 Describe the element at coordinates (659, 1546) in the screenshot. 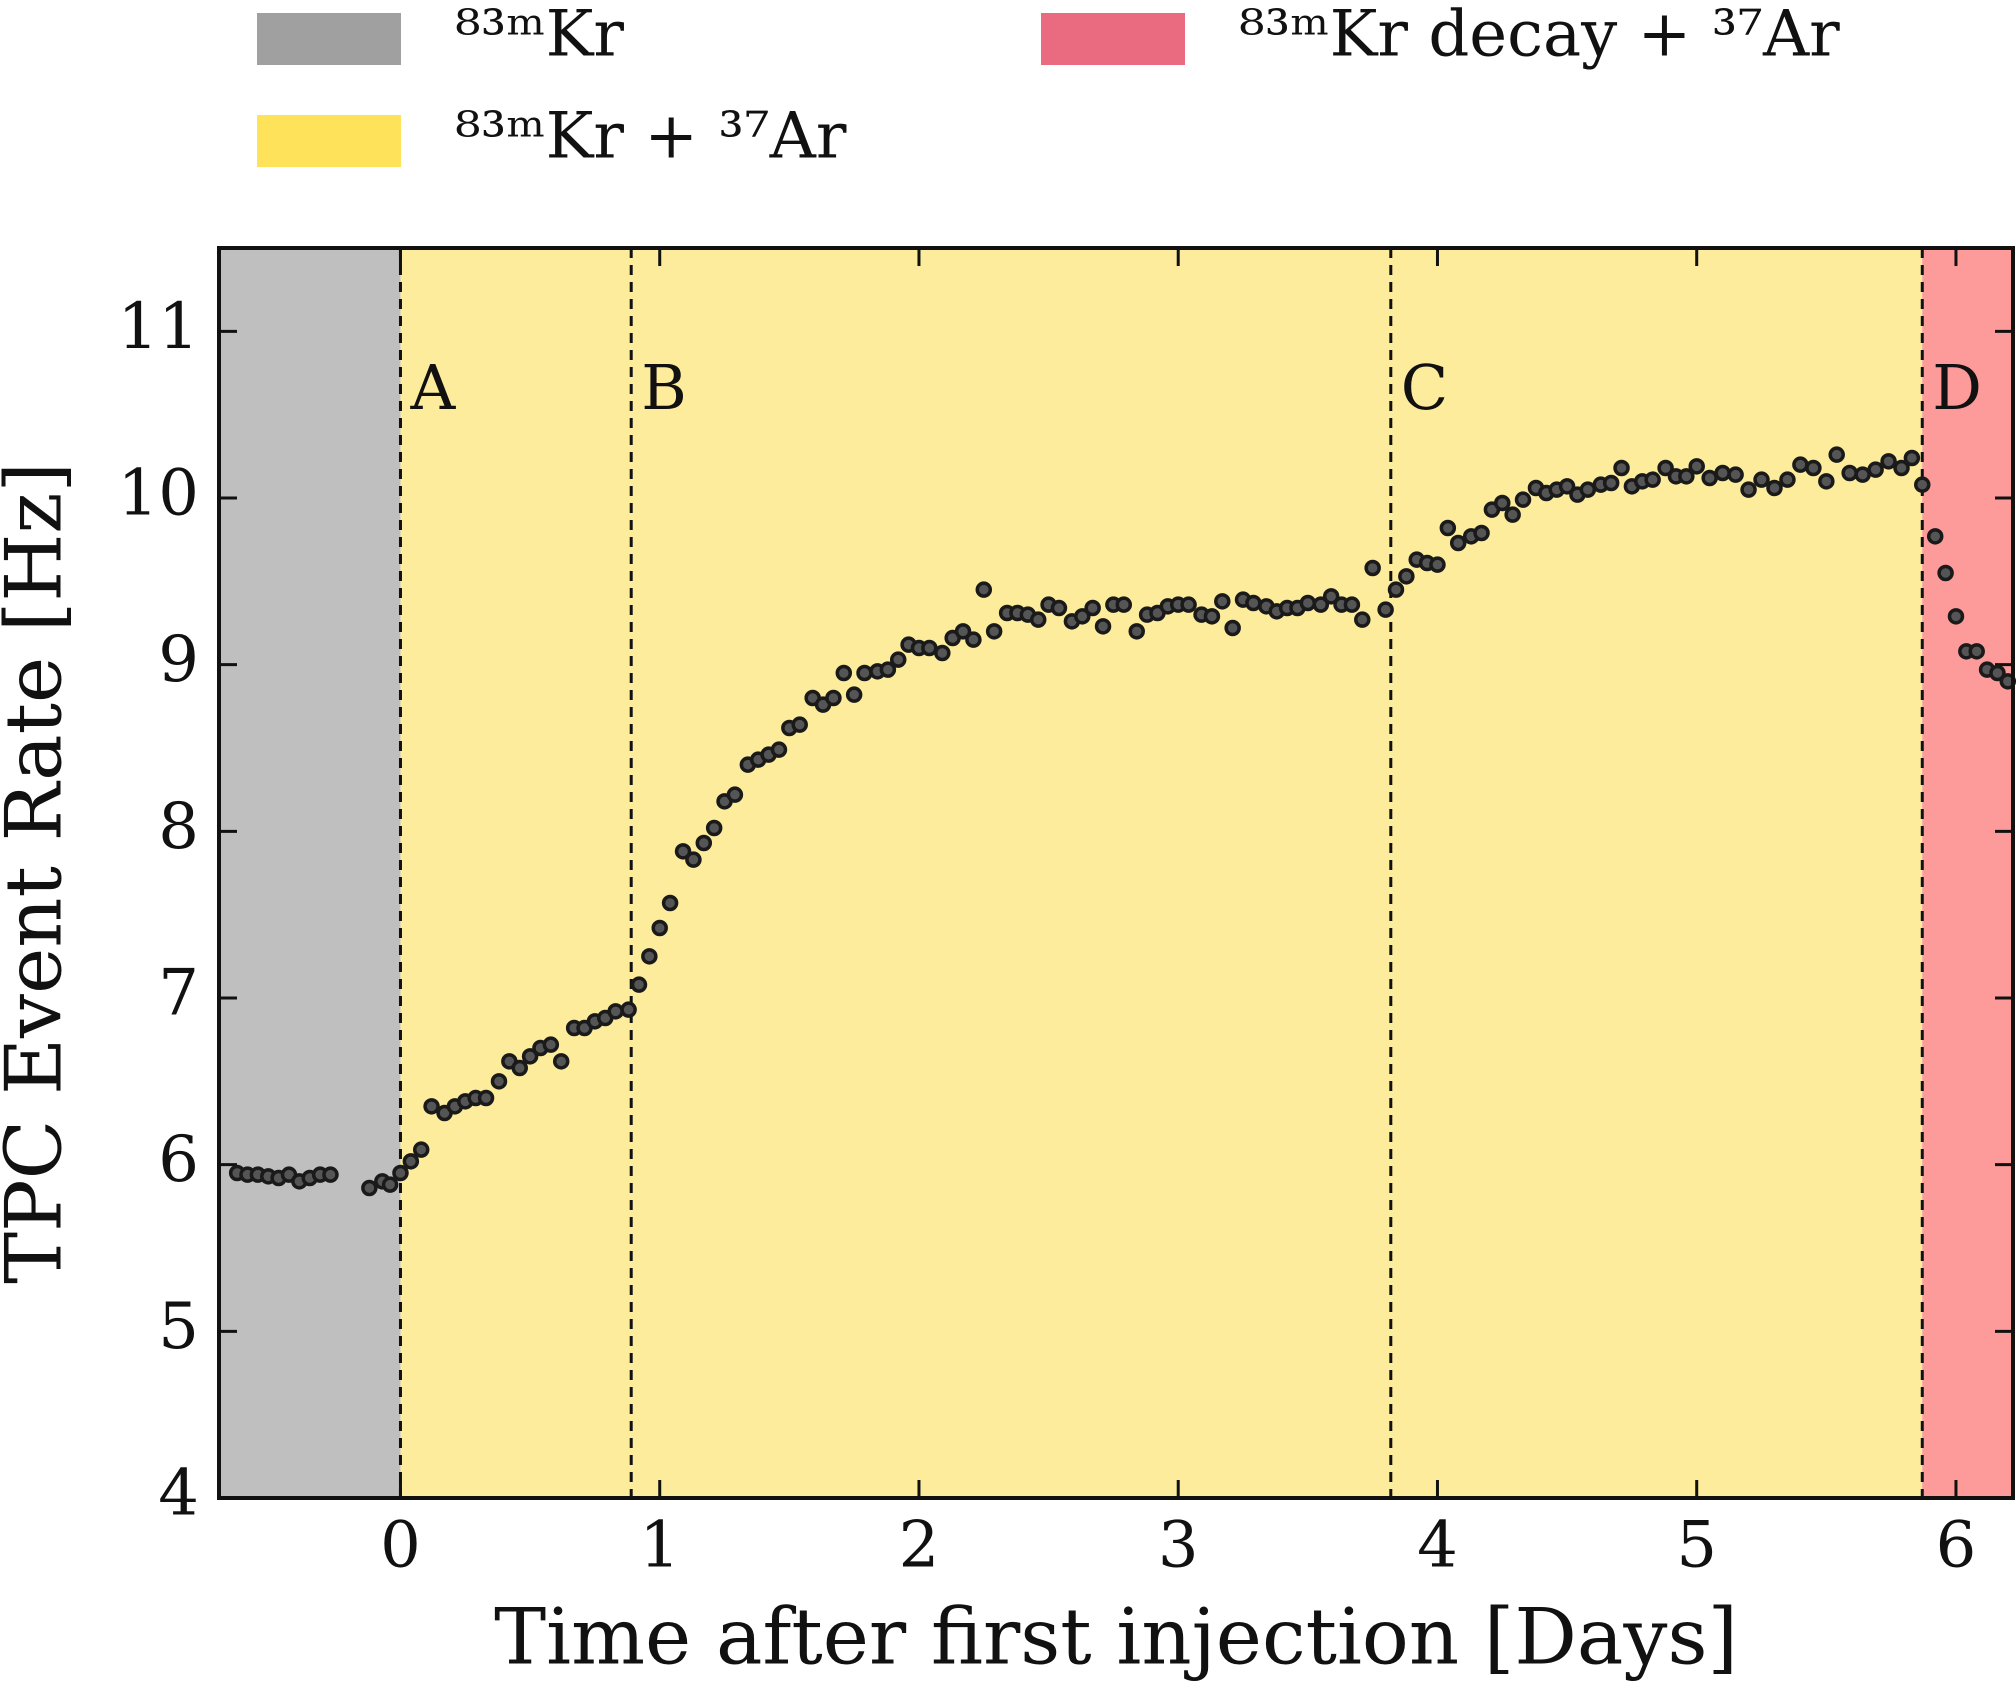

I see `x-tick-label: 1` at that location.